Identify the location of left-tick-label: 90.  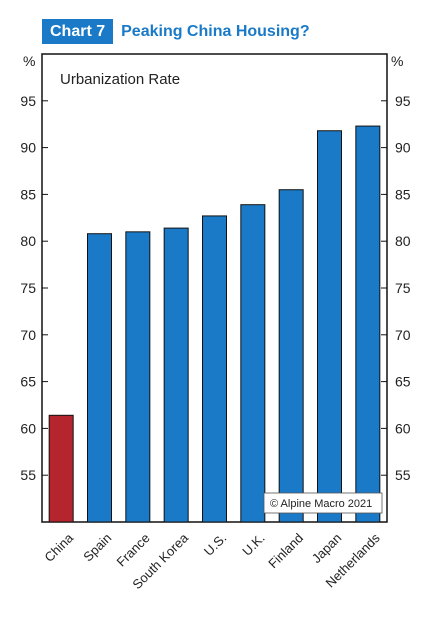
(28, 148).